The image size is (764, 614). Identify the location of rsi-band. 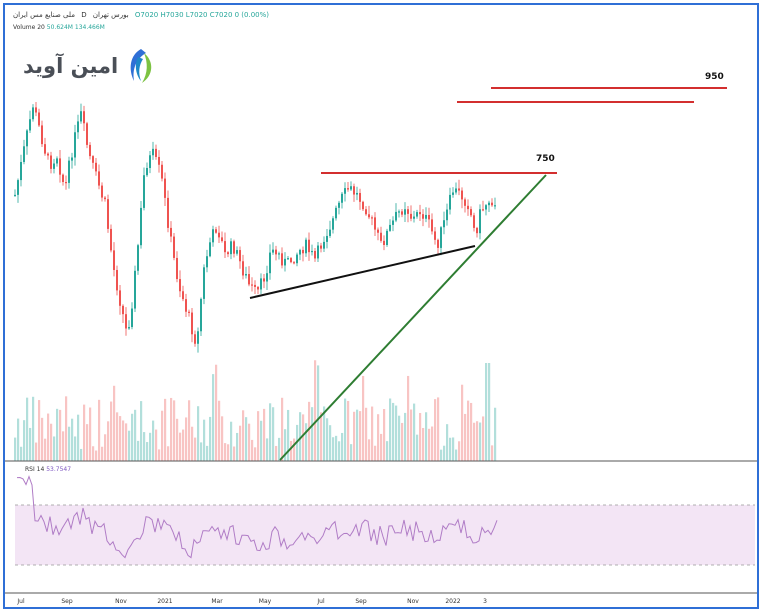
(385, 535).